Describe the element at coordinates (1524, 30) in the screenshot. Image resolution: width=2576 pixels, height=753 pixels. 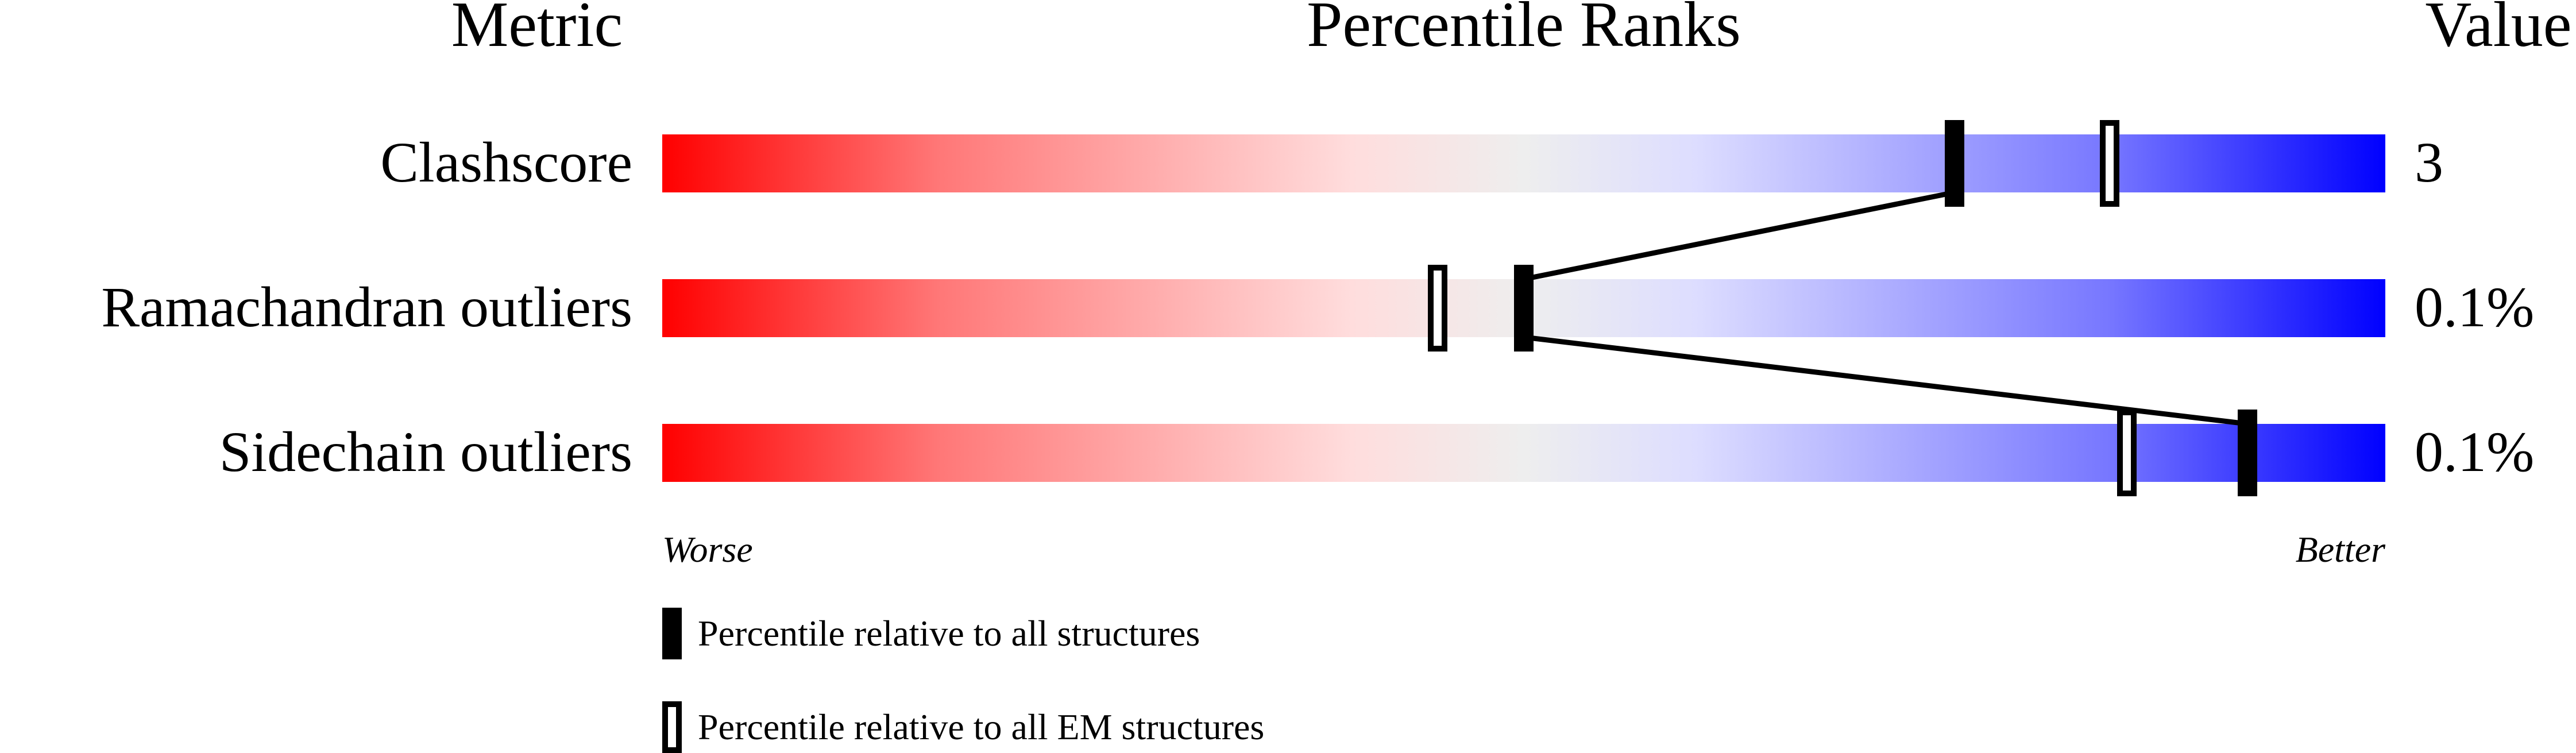
I see `header-percentile-ranks: Percentile Ranks` at that location.